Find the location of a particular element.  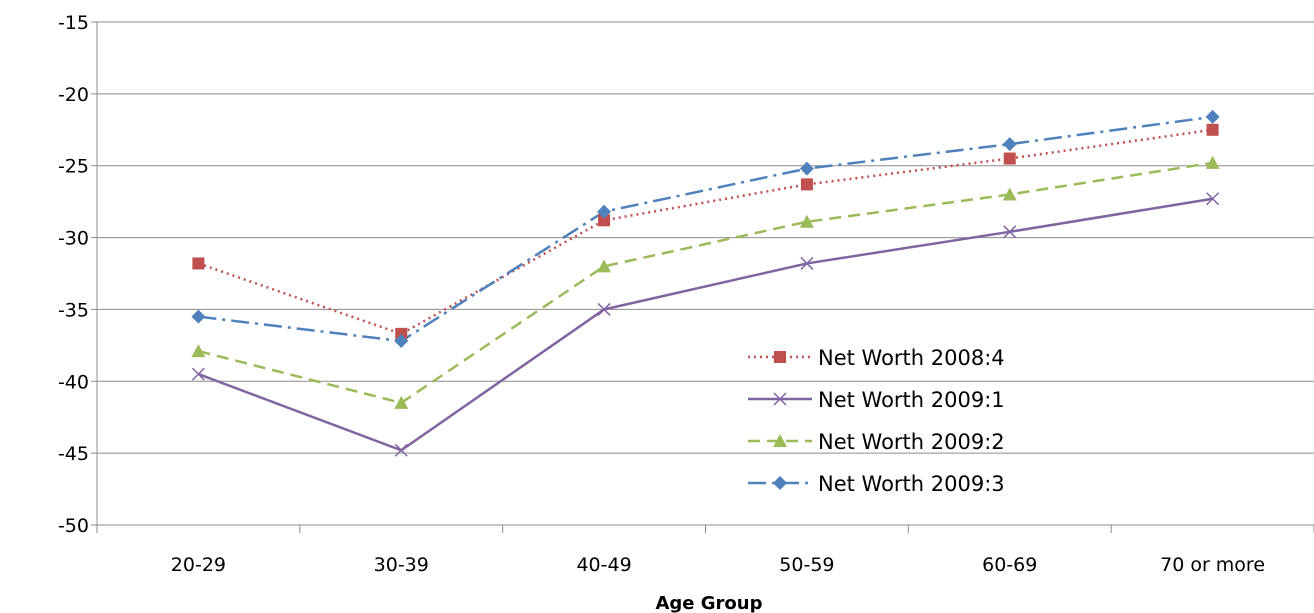

legend-label: Net Worth 2009:2 is located at coordinates (911, 442).